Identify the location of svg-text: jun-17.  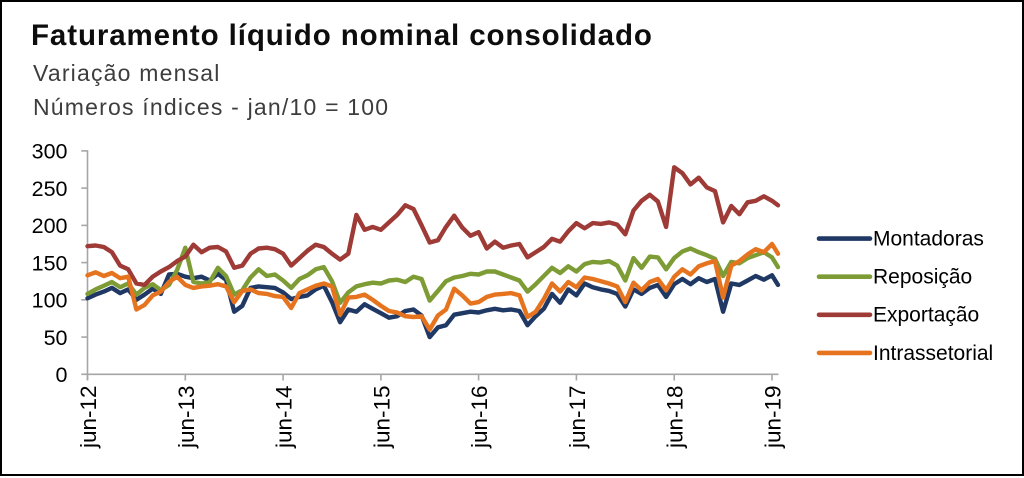
(577, 417).